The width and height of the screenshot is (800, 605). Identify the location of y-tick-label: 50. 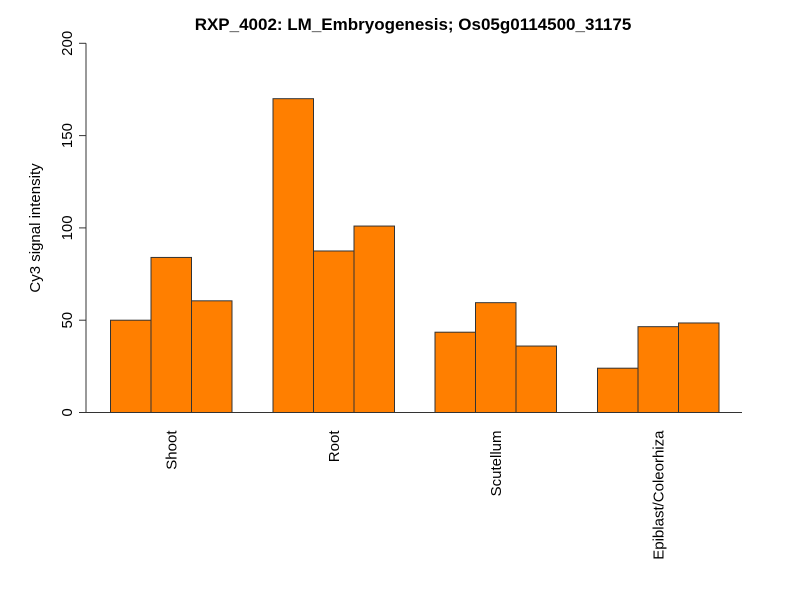
(67, 320).